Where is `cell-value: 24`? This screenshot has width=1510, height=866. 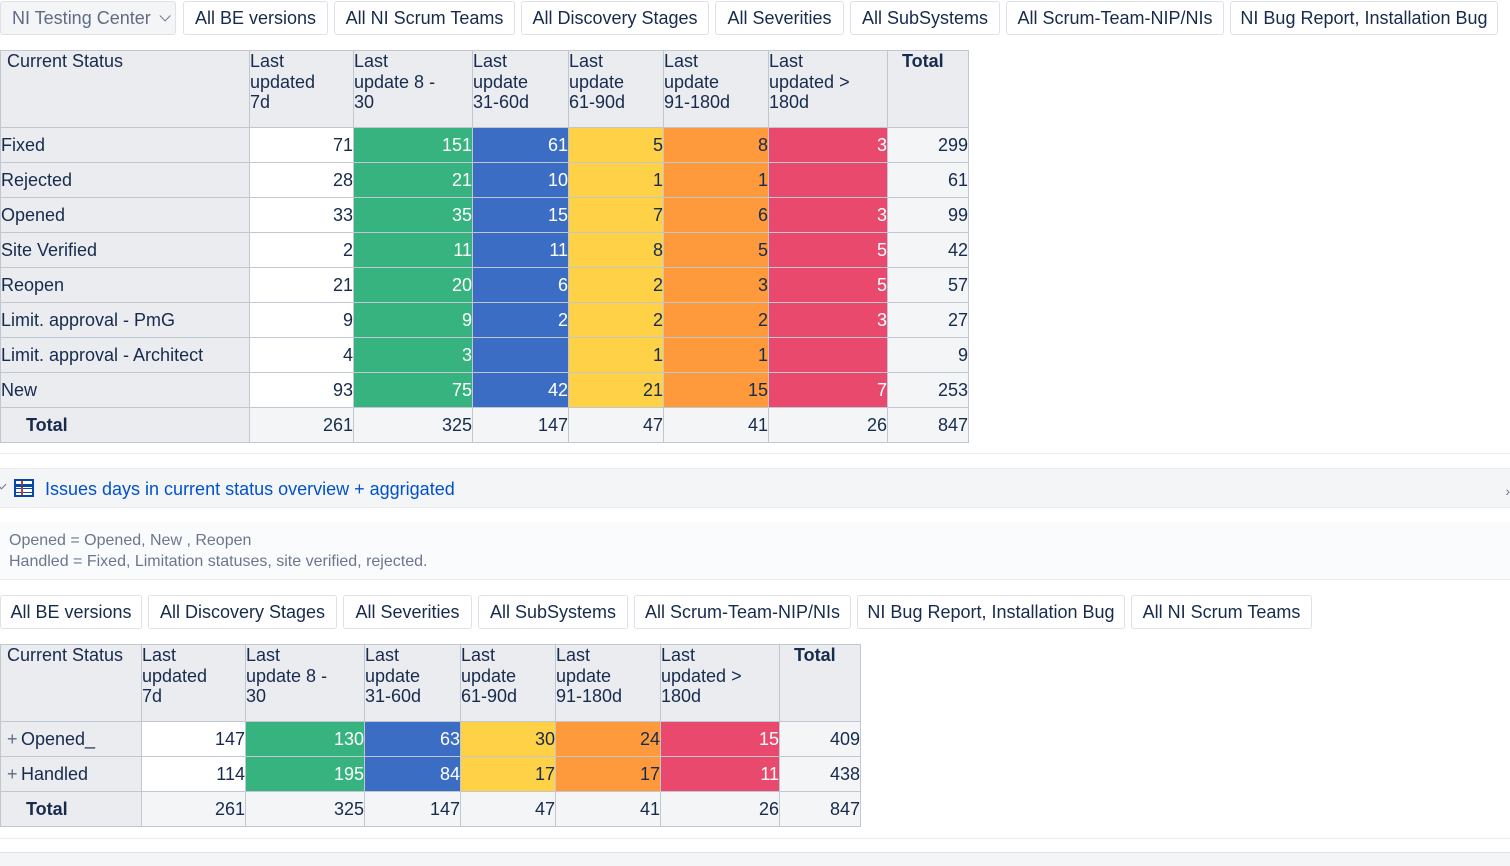
cell-value: 24 is located at coordinates (608, 739).